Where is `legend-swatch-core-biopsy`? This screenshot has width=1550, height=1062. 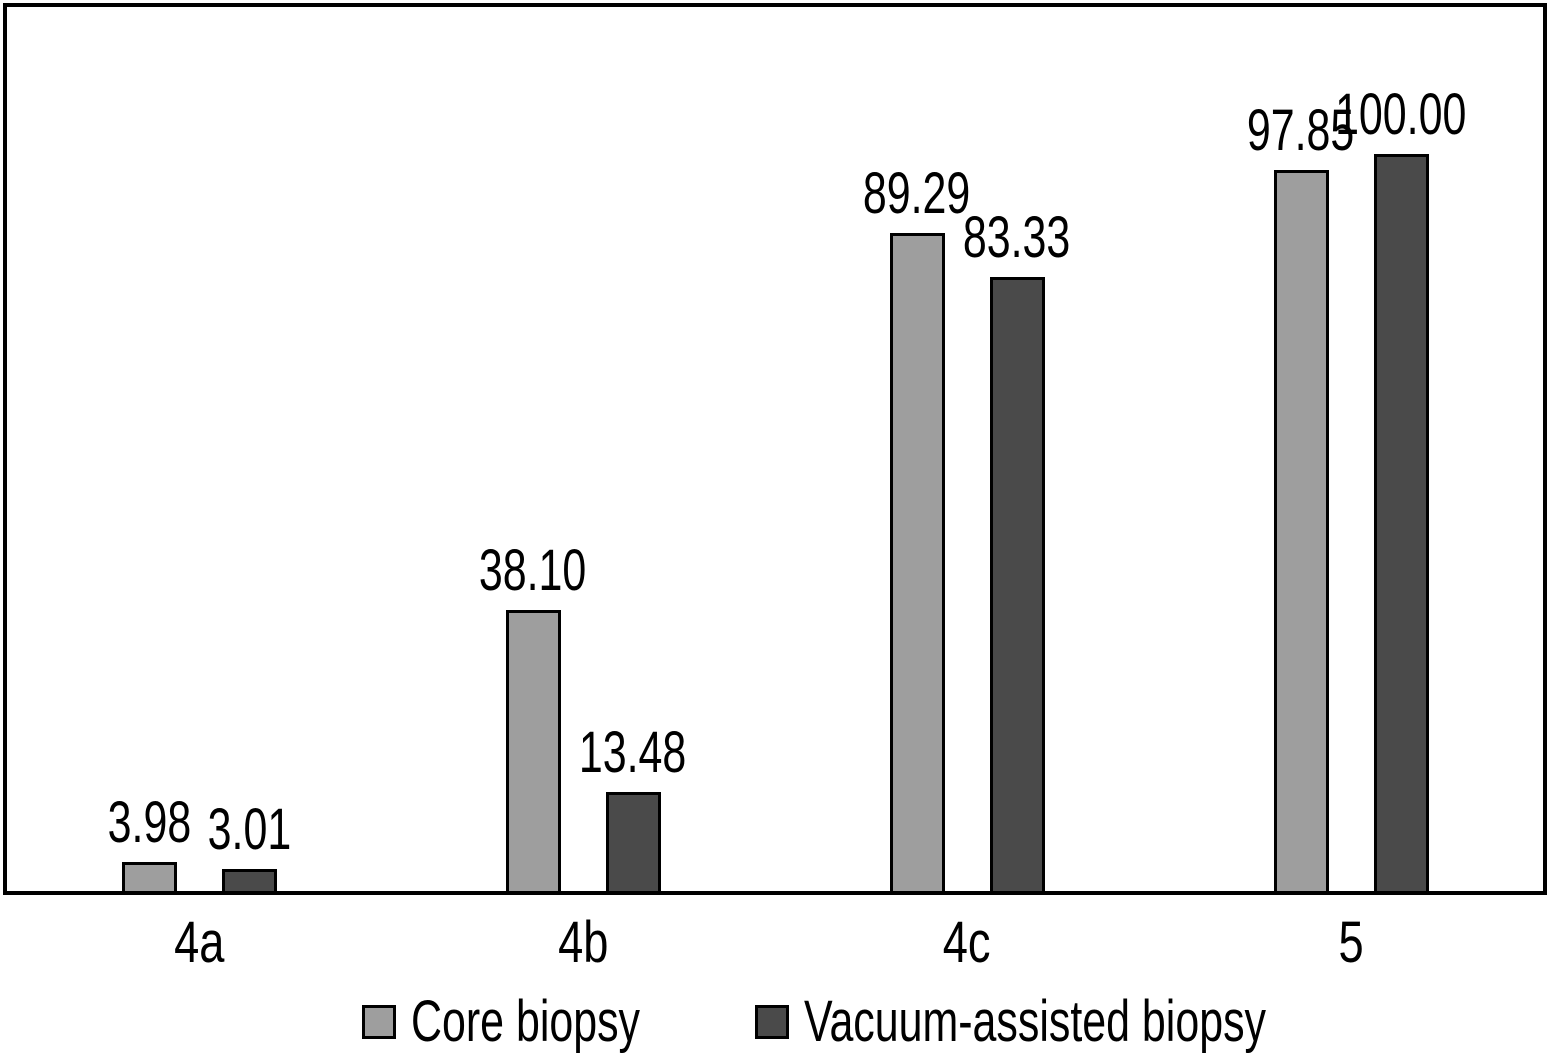 legend-swatch-core-biopsy is located at coordinates (379, 1022).